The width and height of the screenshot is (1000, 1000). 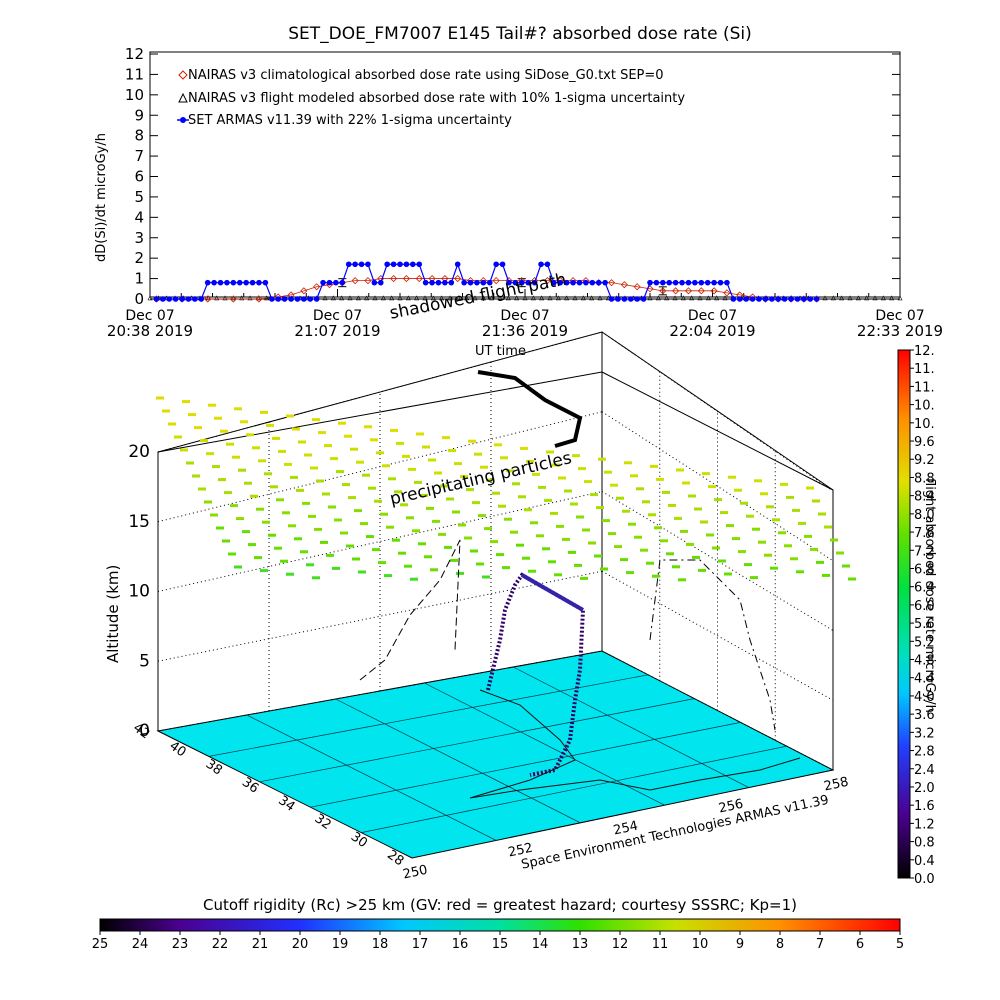 I want to click on altitude-tick-label: 10, so click(x=139, y=592).